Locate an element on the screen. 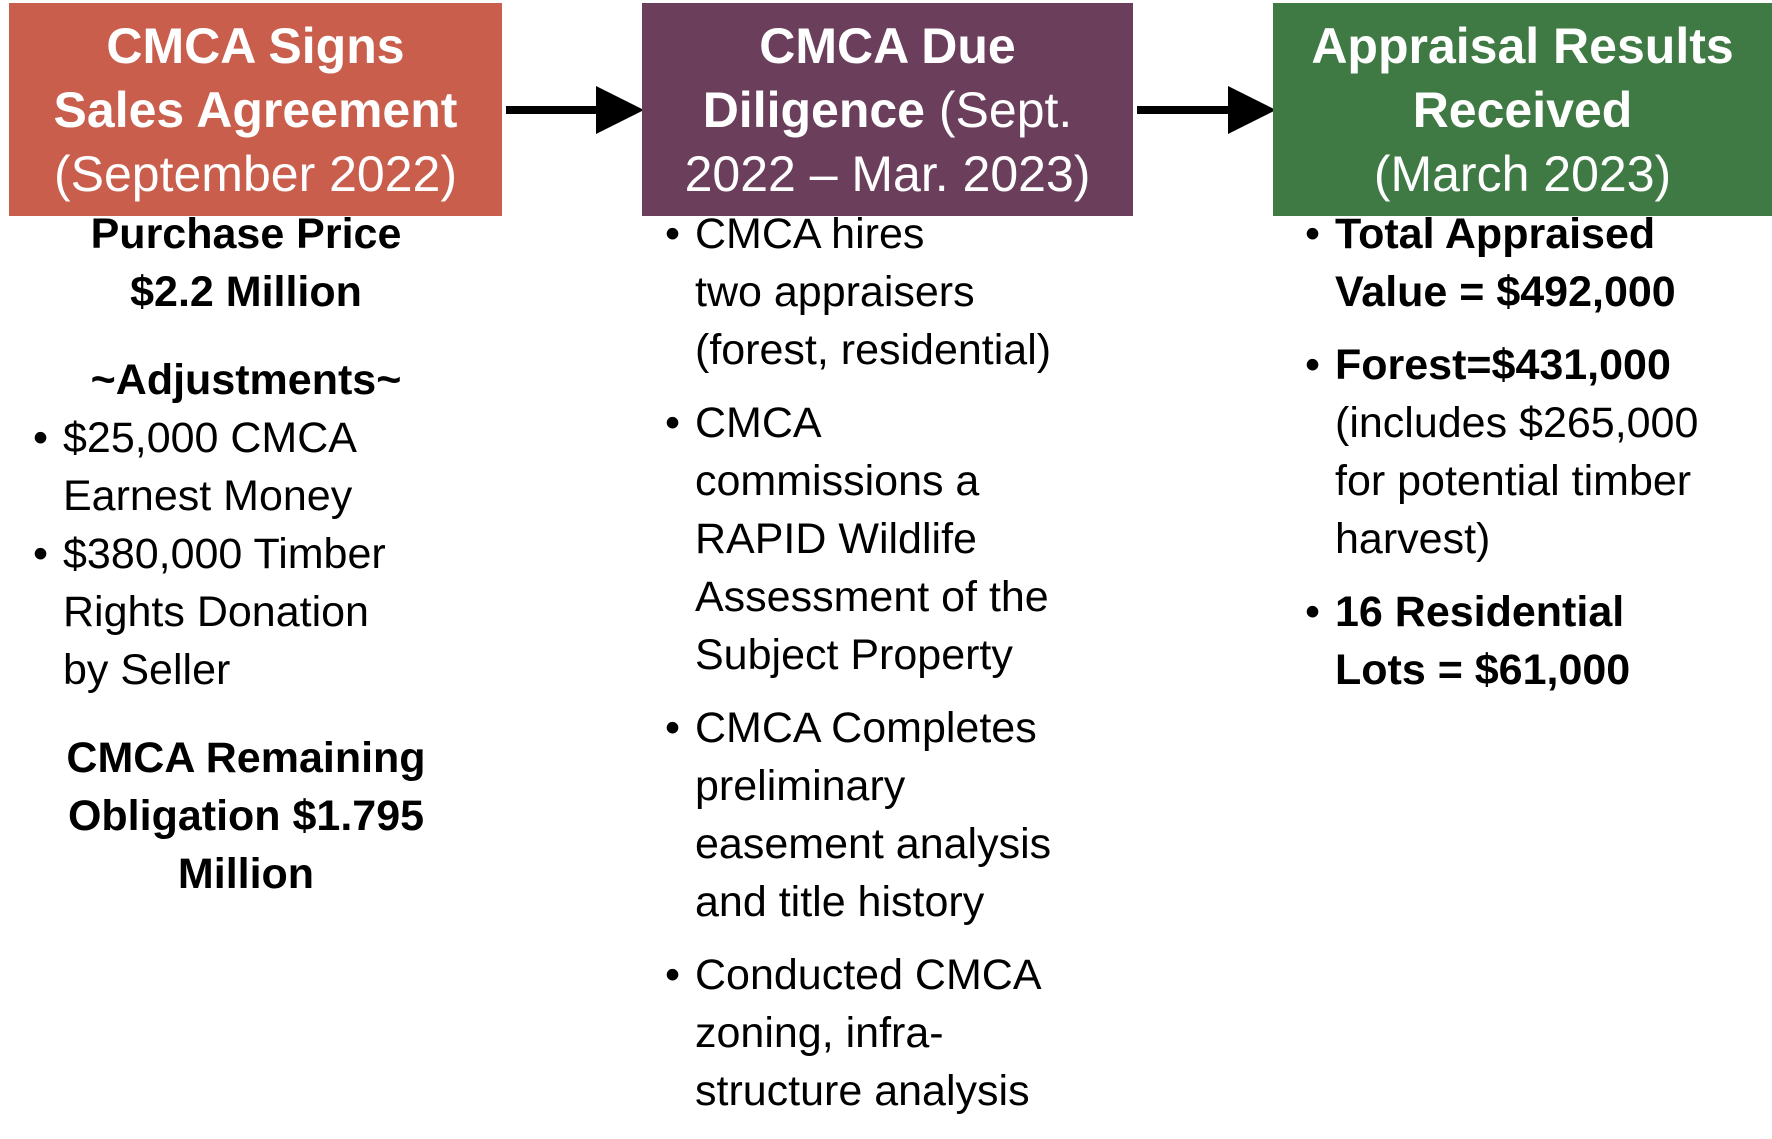 The height and width of the screenshot is (1139, 1772). text-block: CMCA Remaining Obligation $1.795 Million is located at coordinates (246, 816).